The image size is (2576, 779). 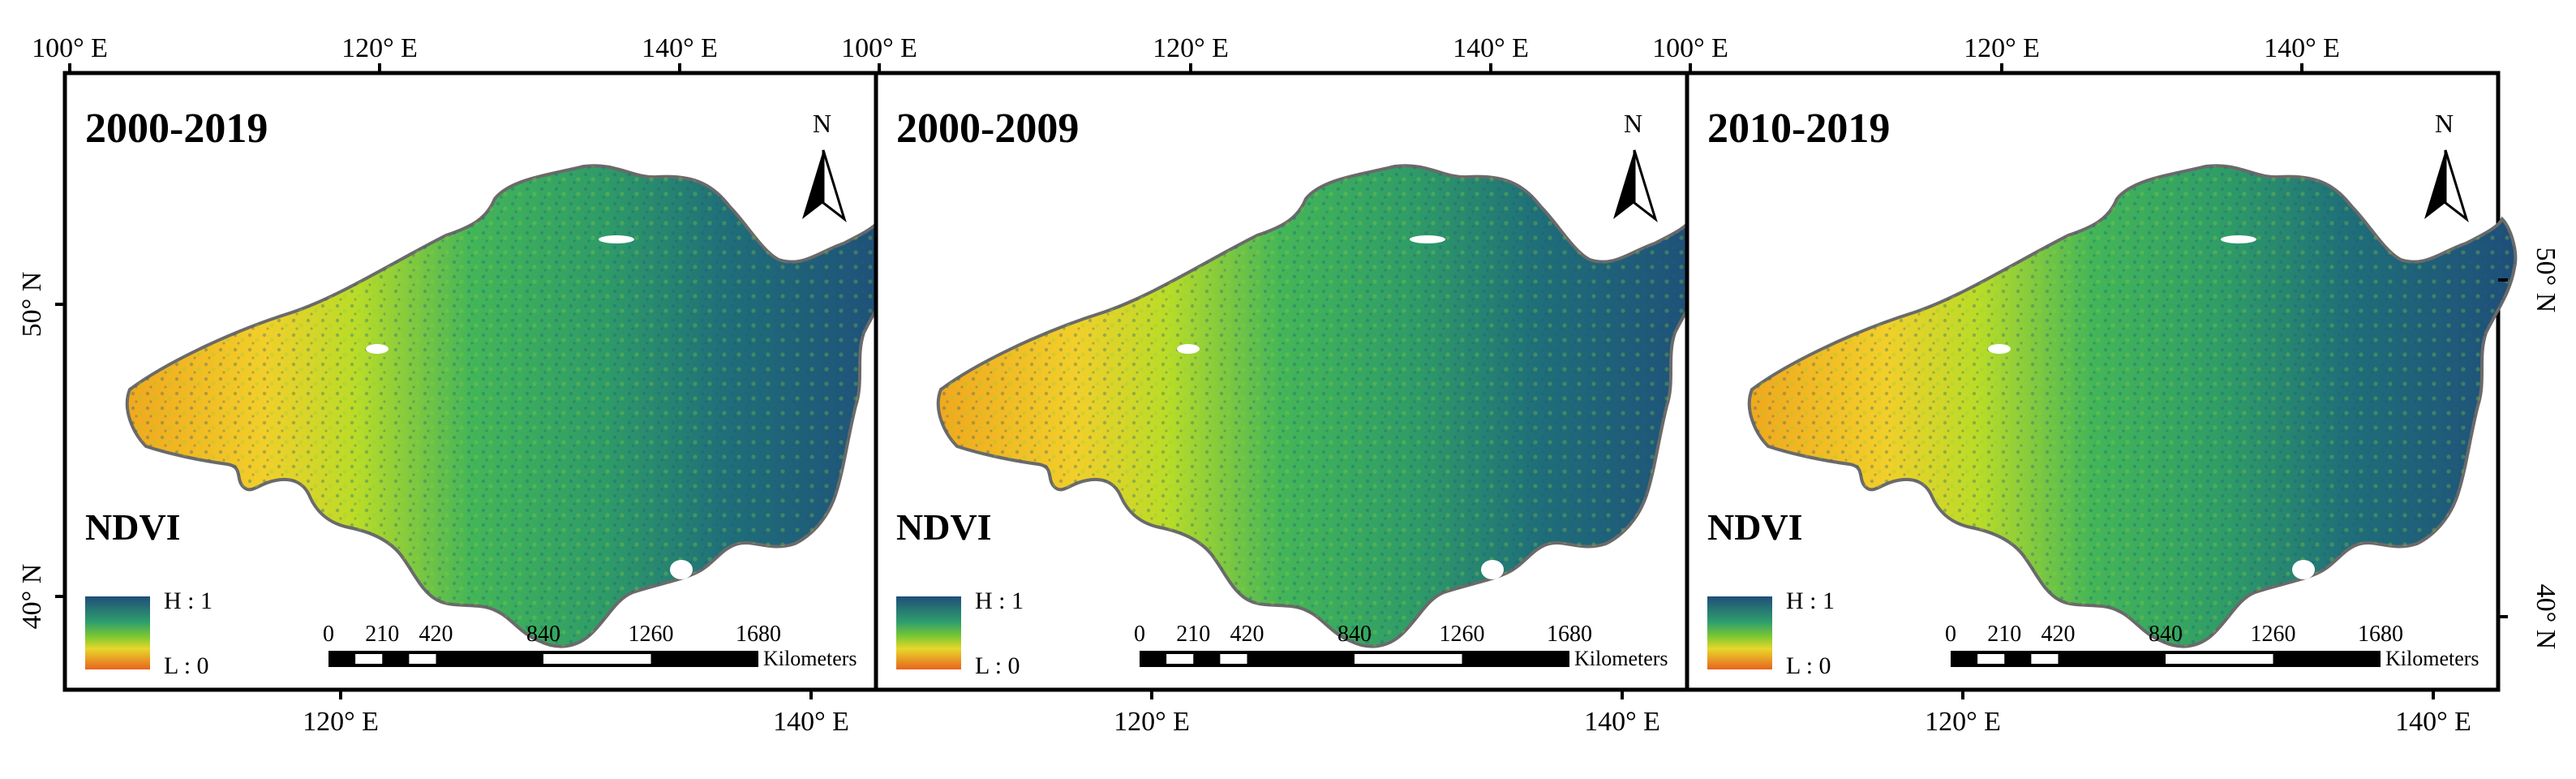 What do you see at coordinates (987, 128) in the screenshot?
I see `panel-title: 2000-2009` at bounding box center [987, 128].